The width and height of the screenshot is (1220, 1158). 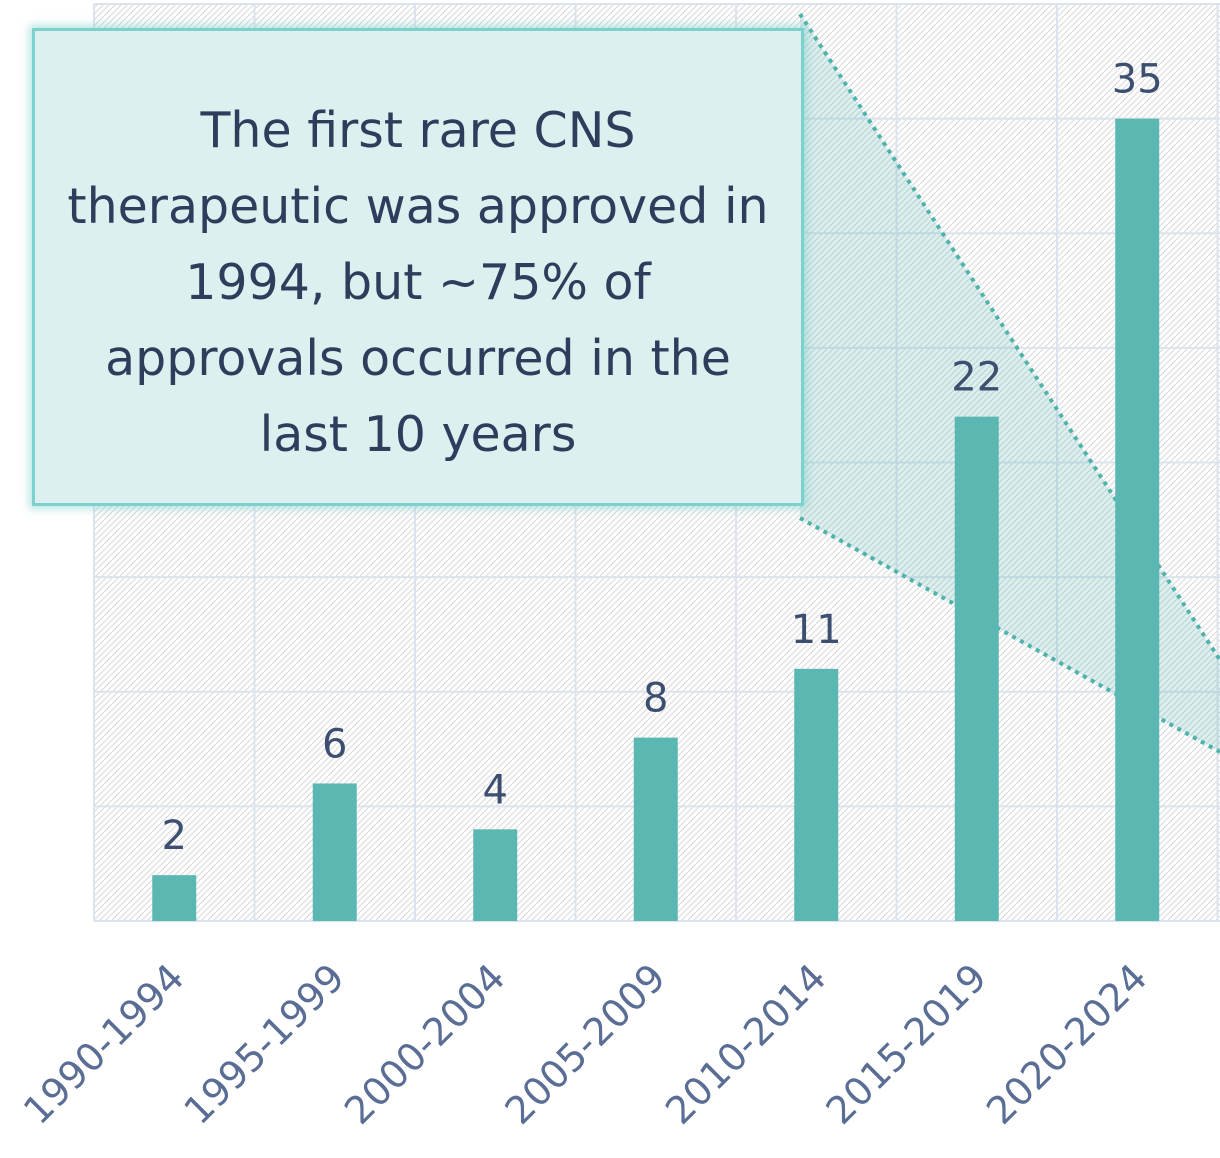 I want to click on bar-2015-2019, so click(x=976, y=668).